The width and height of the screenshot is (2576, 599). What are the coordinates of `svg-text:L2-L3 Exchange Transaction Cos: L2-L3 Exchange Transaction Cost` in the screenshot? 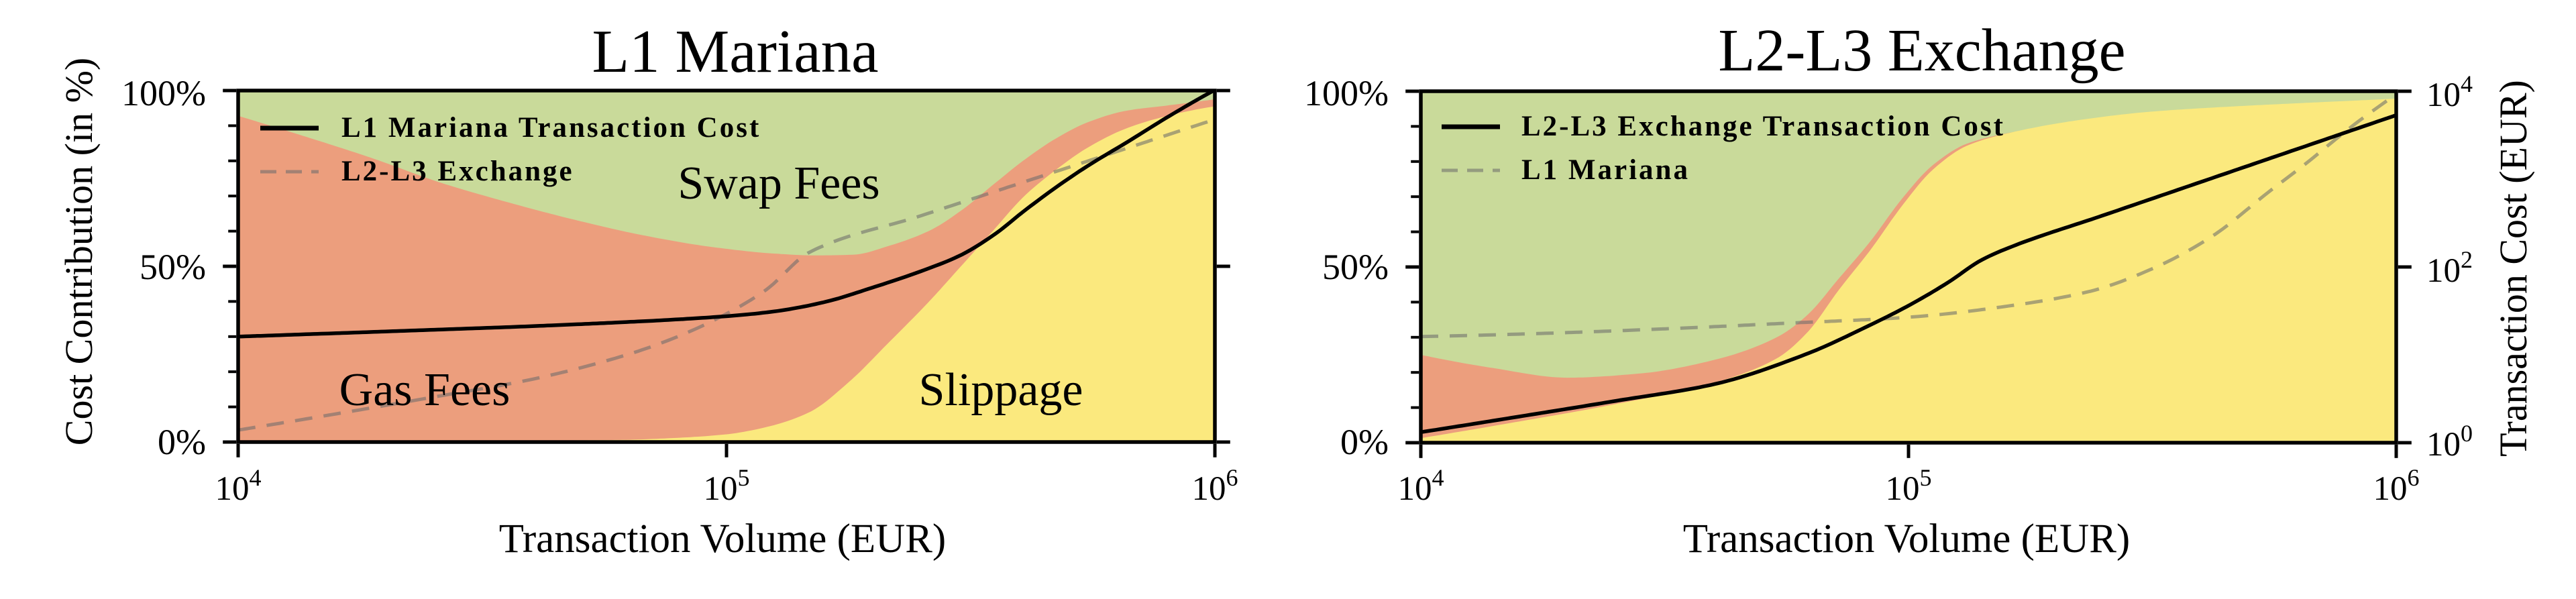 It's located at (1763, 127).